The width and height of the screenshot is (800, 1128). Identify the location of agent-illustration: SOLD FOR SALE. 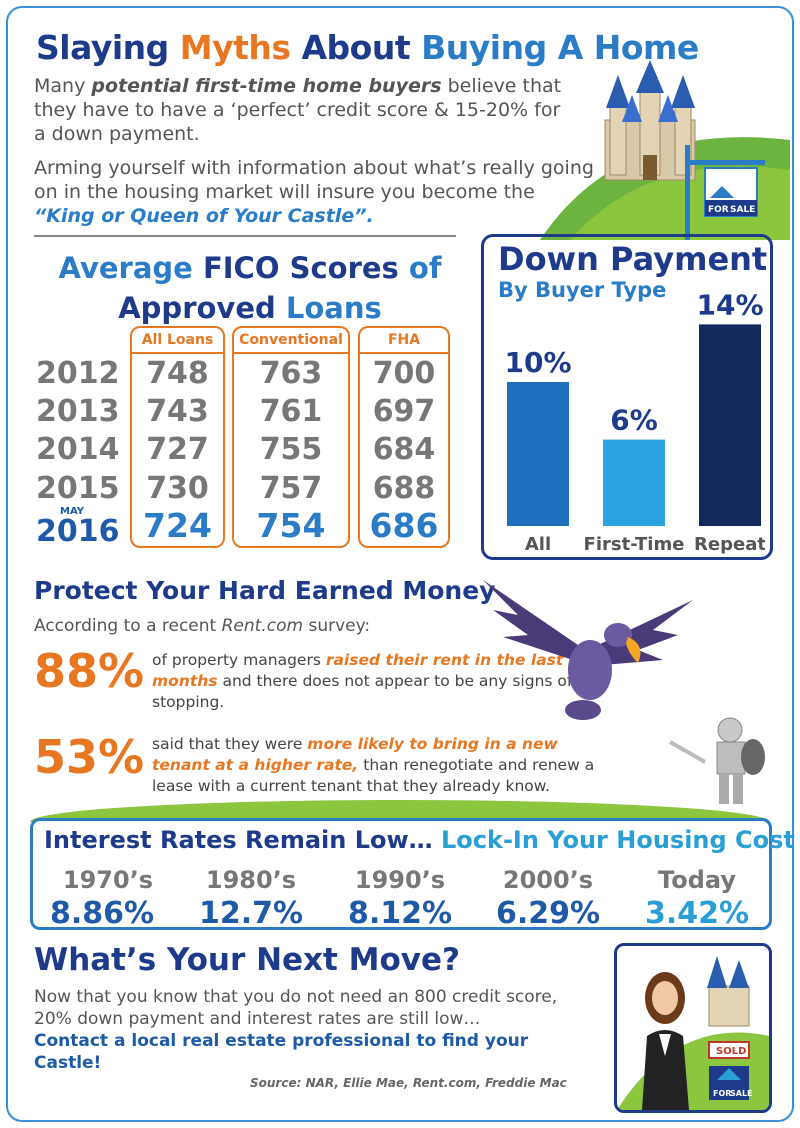
(693, 1033).